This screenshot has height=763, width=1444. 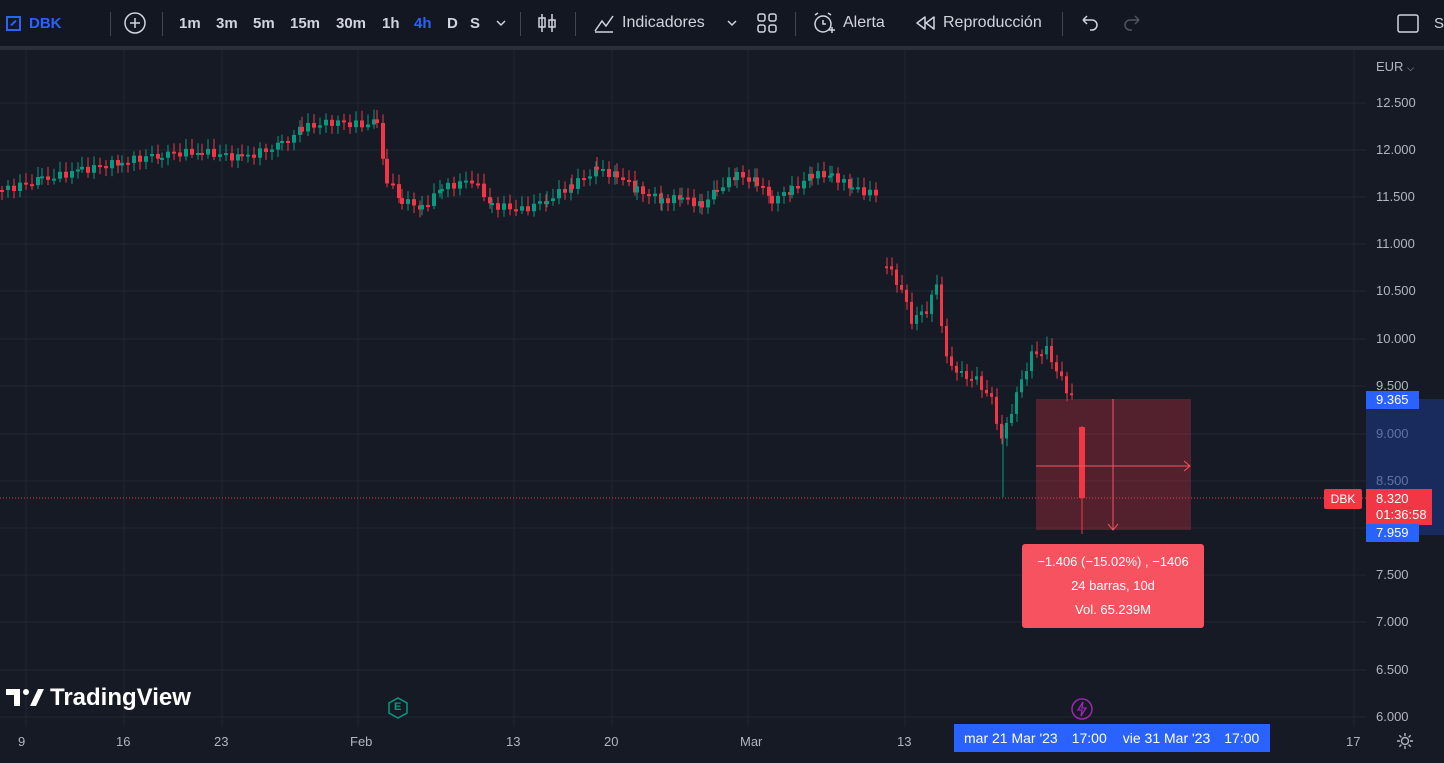 I want to click on toolbar-border, so click(x=722, y=48).